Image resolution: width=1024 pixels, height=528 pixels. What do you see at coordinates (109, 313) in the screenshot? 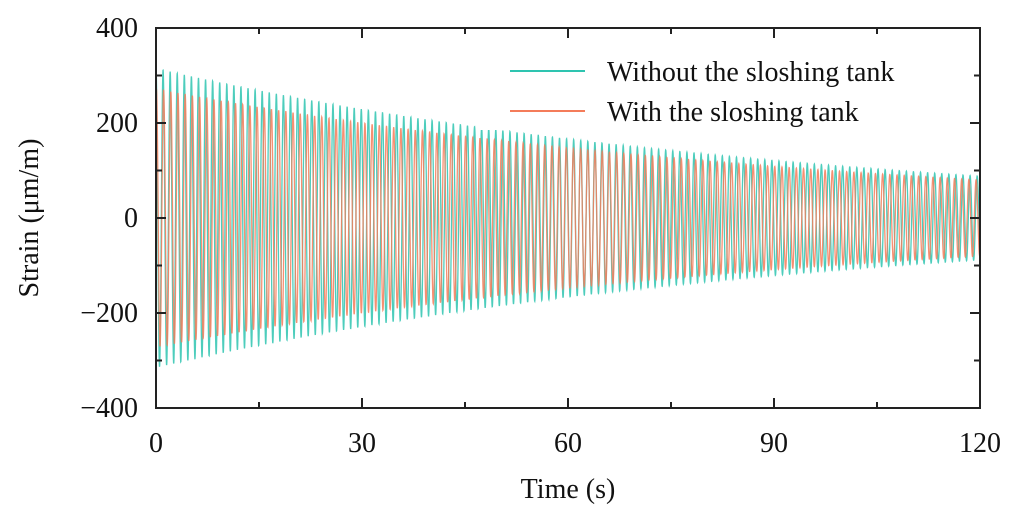
I see `y-tick-label: −200` at bounding box center [109, 313].